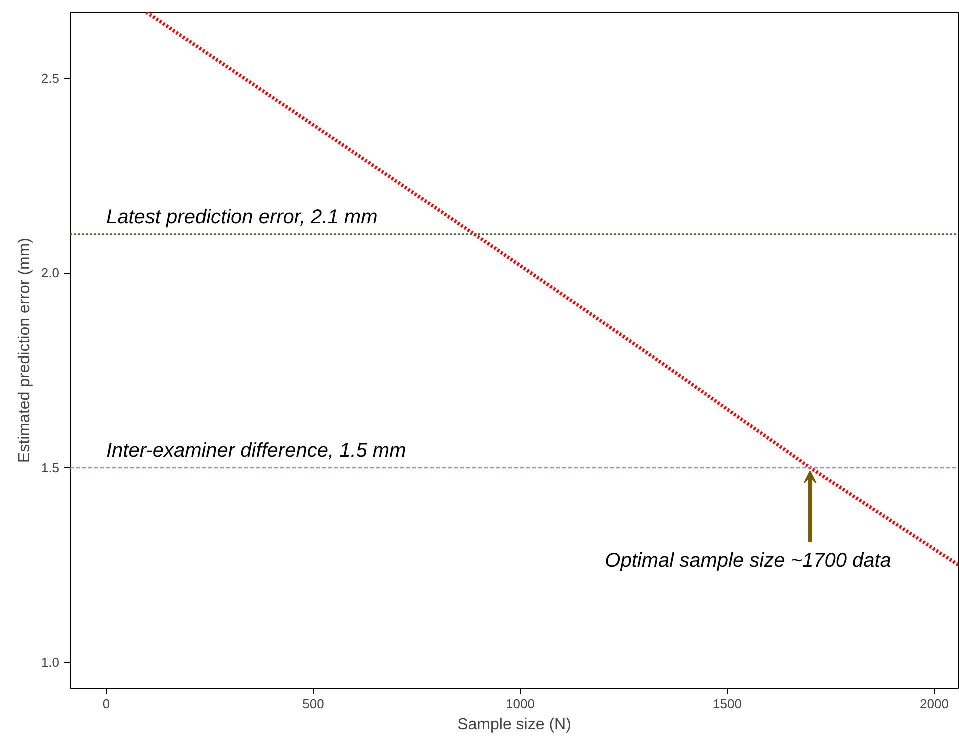 The width and height of the screenshot is (959, 744). I want to click on x-axis-title: Sample size (N), so click(515, 725).